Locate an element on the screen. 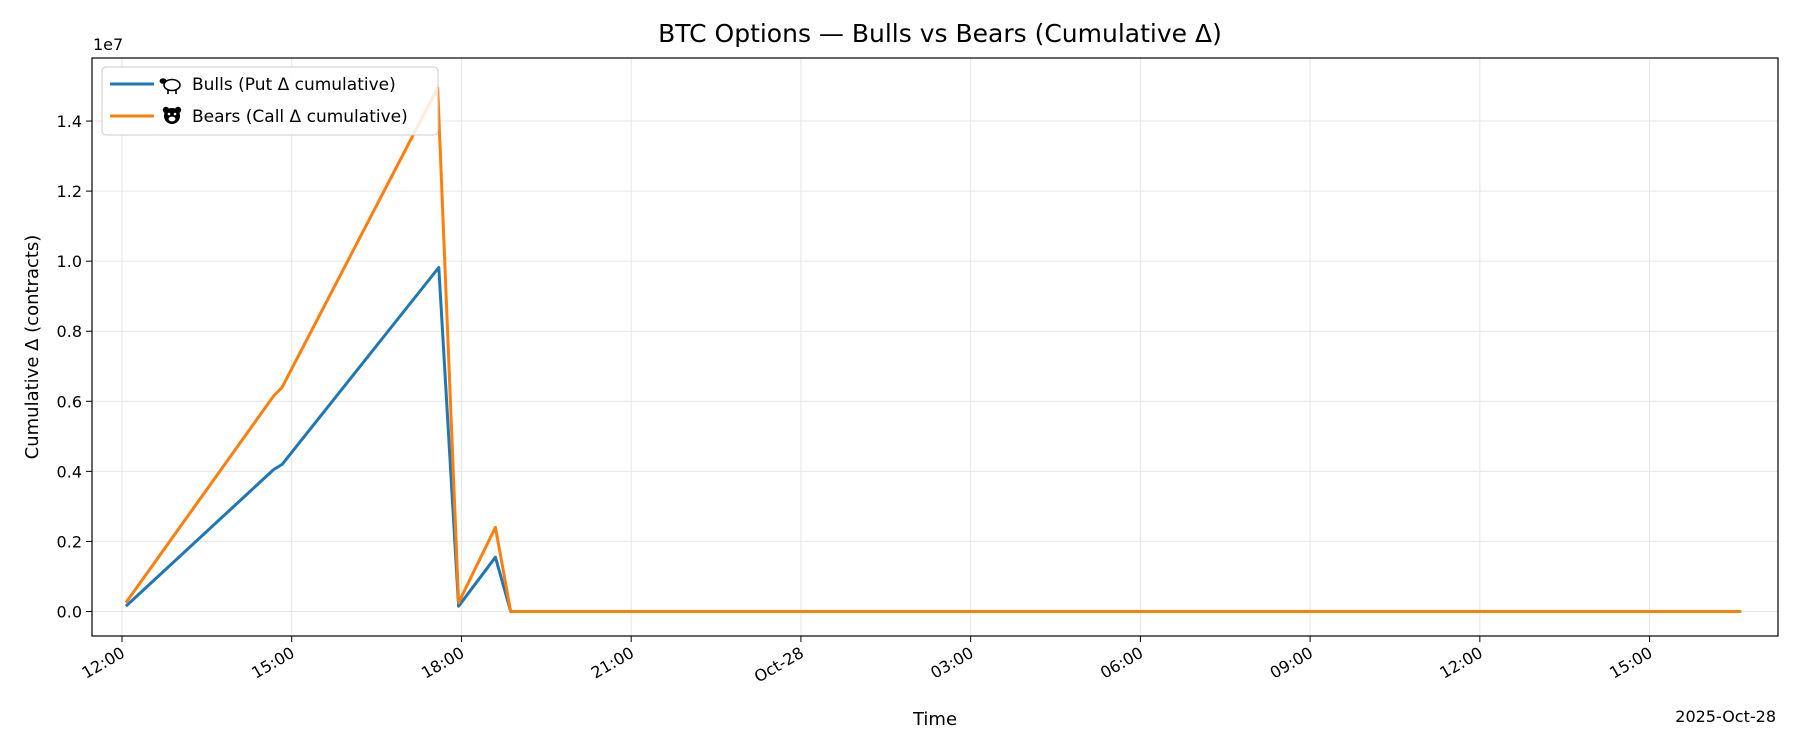 The image size is (1800, 750). y-axis-ticks: 0.0 0.2 0.4 0.6 0.8 1.0 1.2 1.4 is located at coordinates (74, 366).